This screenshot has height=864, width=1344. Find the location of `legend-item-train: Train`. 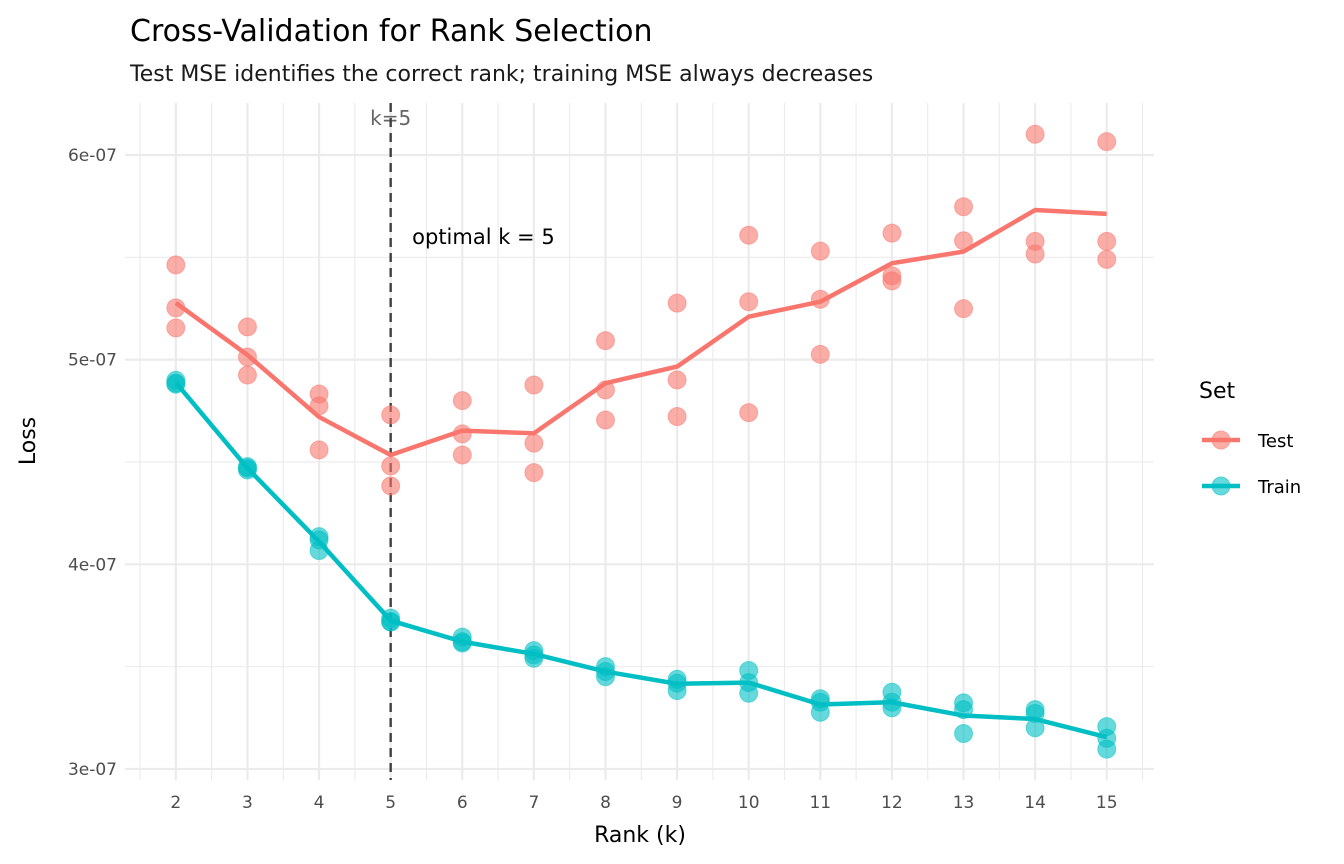

legend-item-train: Train is located at coordinates (1251, 487).